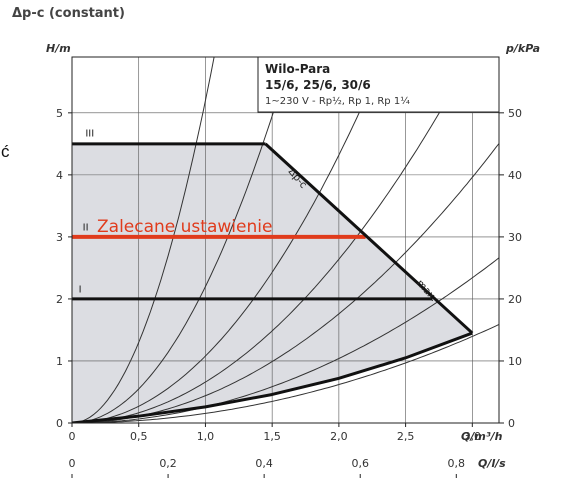  What do you see at coordinates (318, 85) in the screenshot?
I see `info-box-sizes: 15/6, 25/6, 30/6` at bounding box center [318, 85].